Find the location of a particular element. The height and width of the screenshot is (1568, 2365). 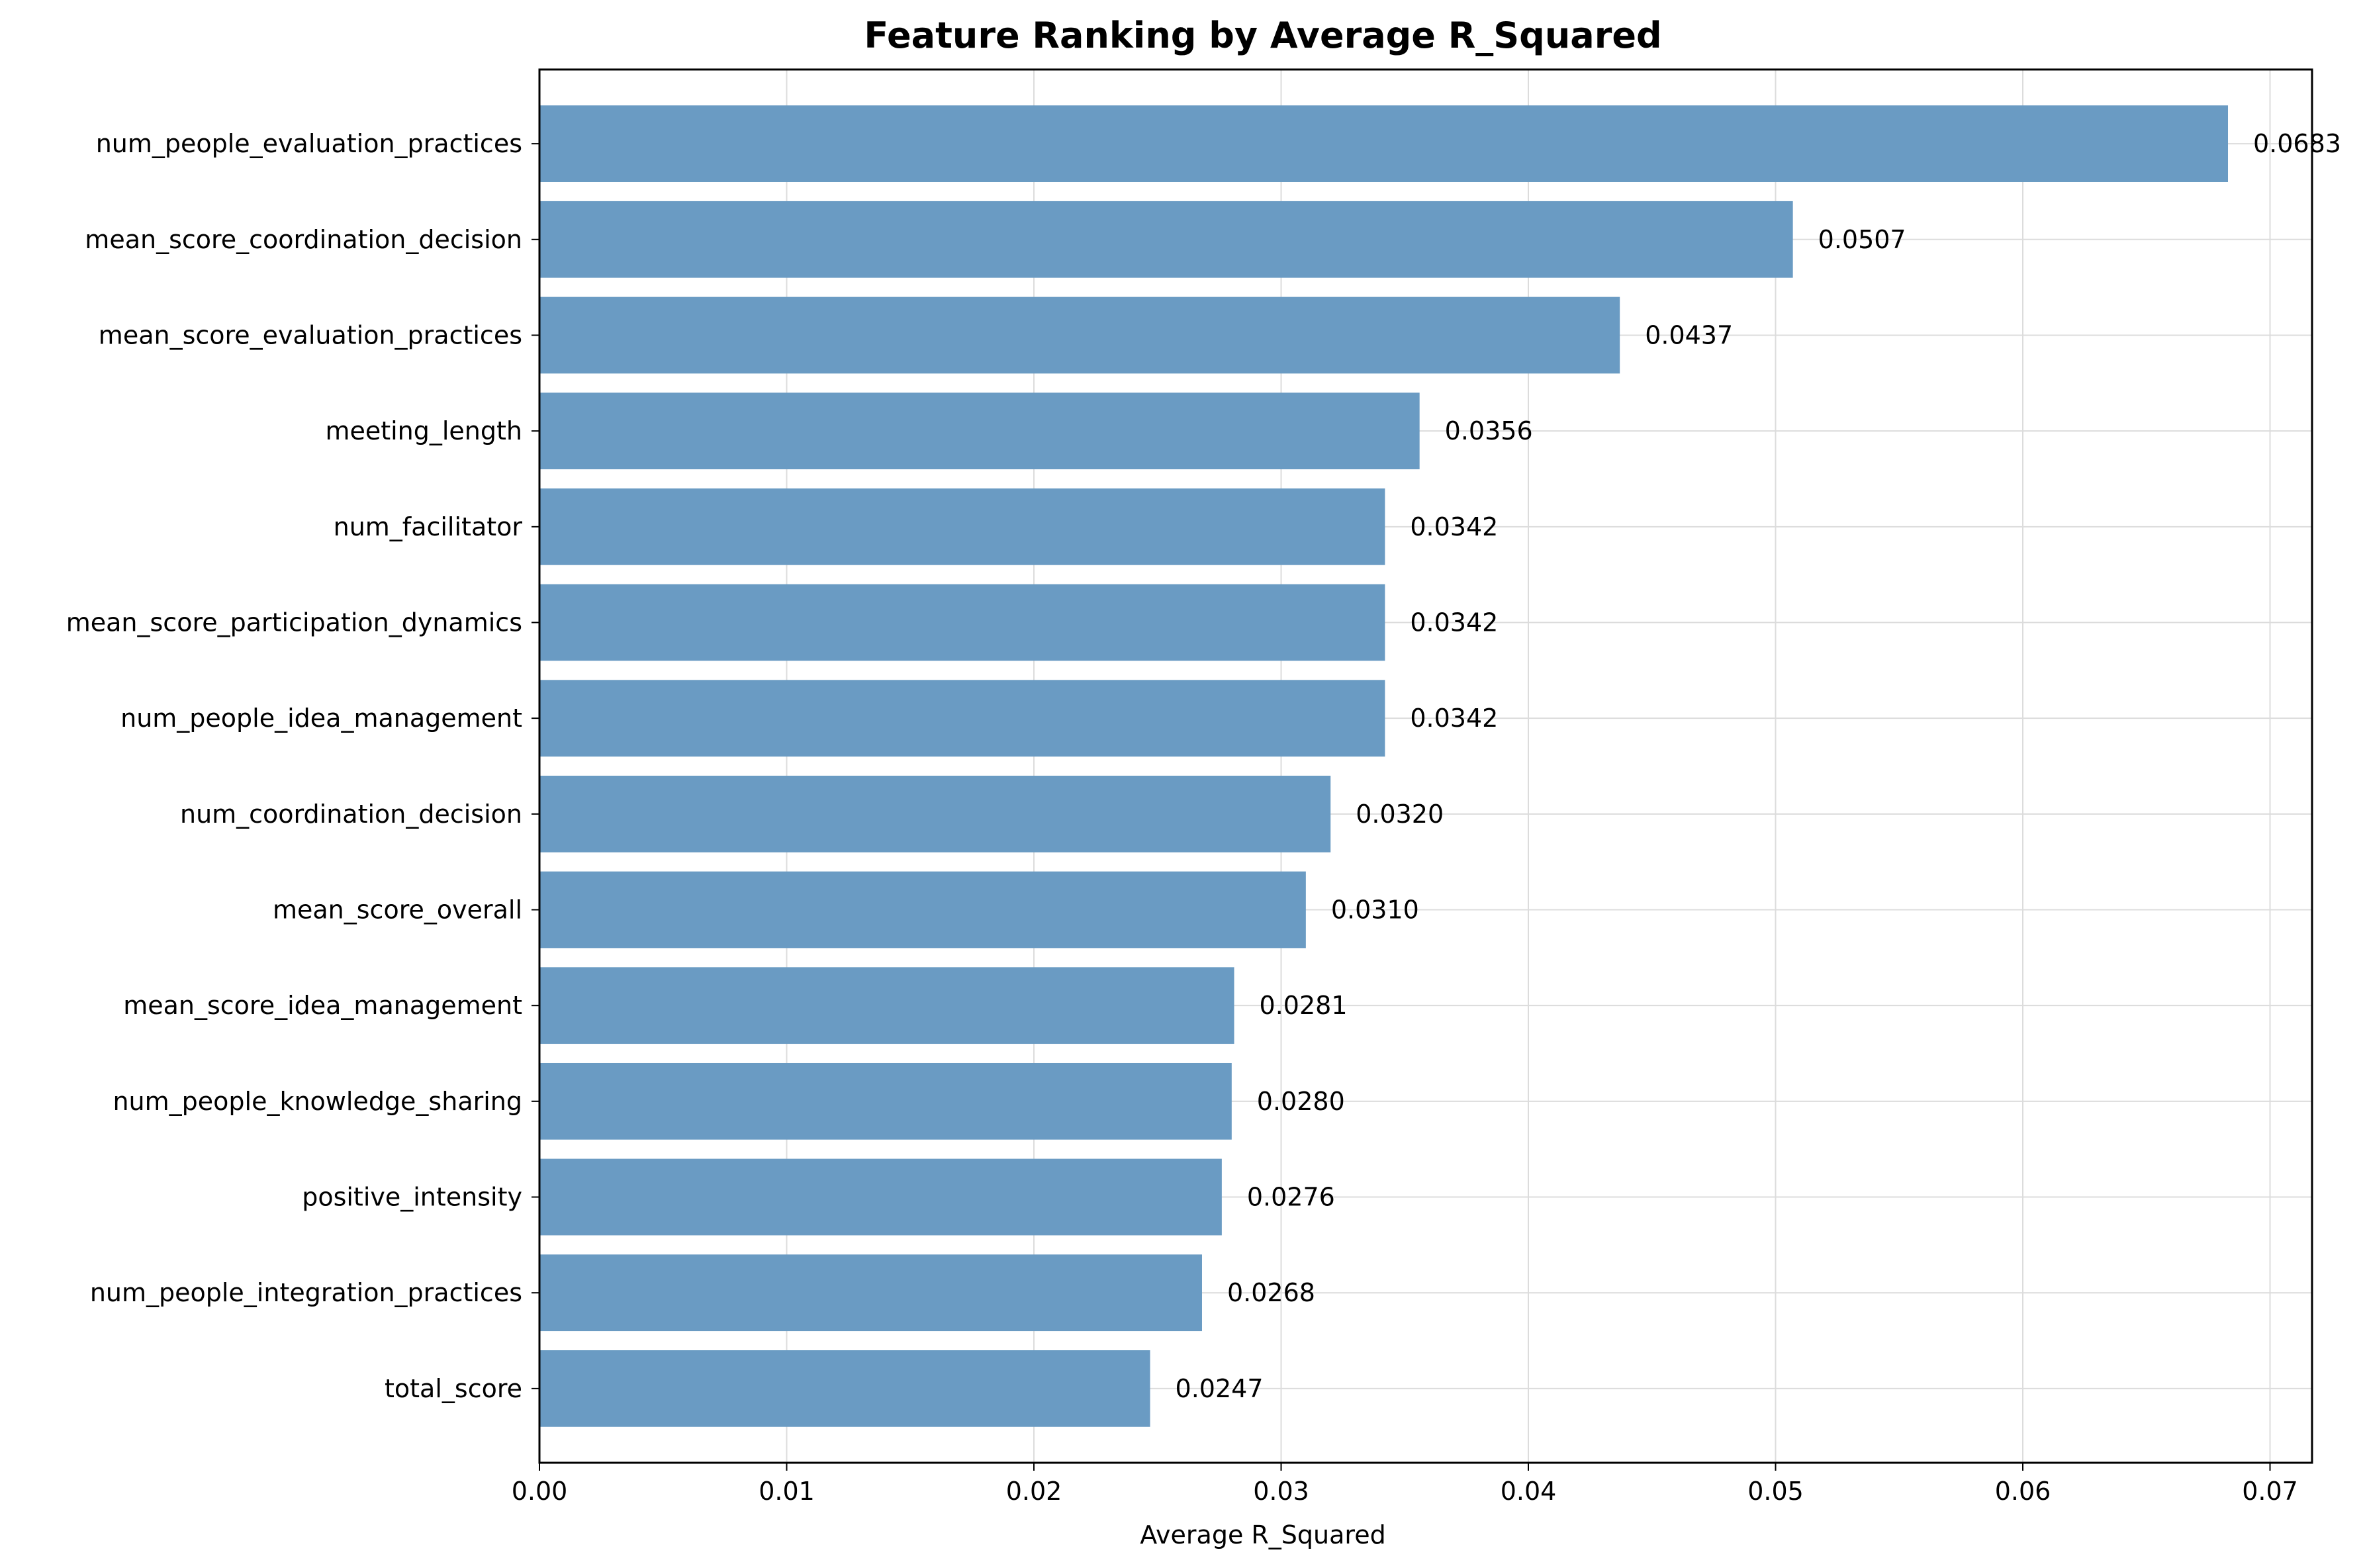

bar-value-label: 0.0281 is located at coordinates (1304, 1005).